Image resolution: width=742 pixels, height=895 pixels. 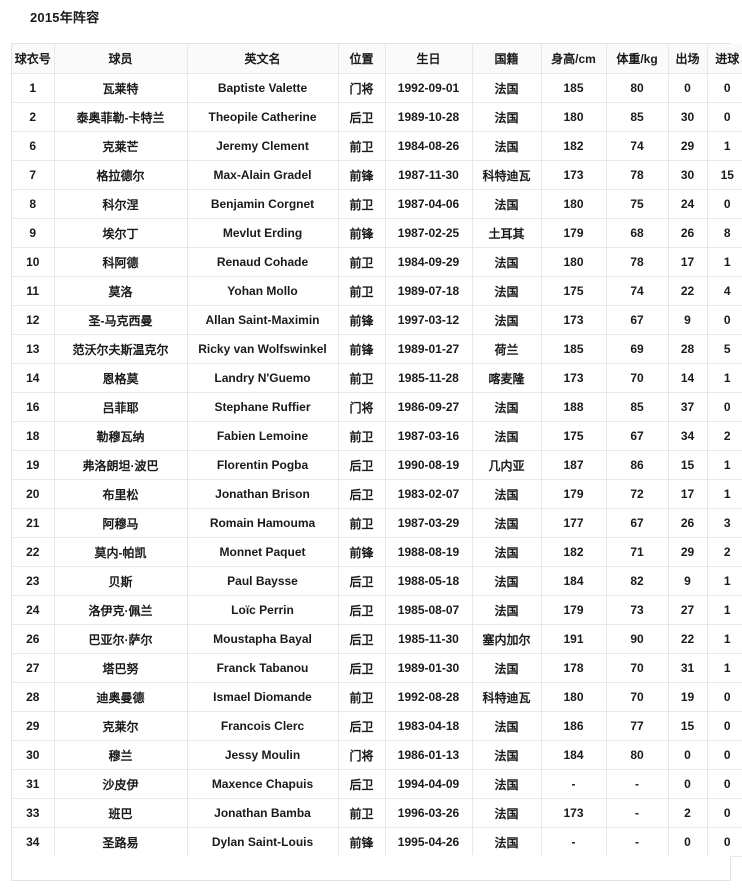 I want to click on table-row: 31 沙皮伊 Maxence Chapuis 后卫 1994-04-09 法国 - -0 0, so click(x=377, y=784).